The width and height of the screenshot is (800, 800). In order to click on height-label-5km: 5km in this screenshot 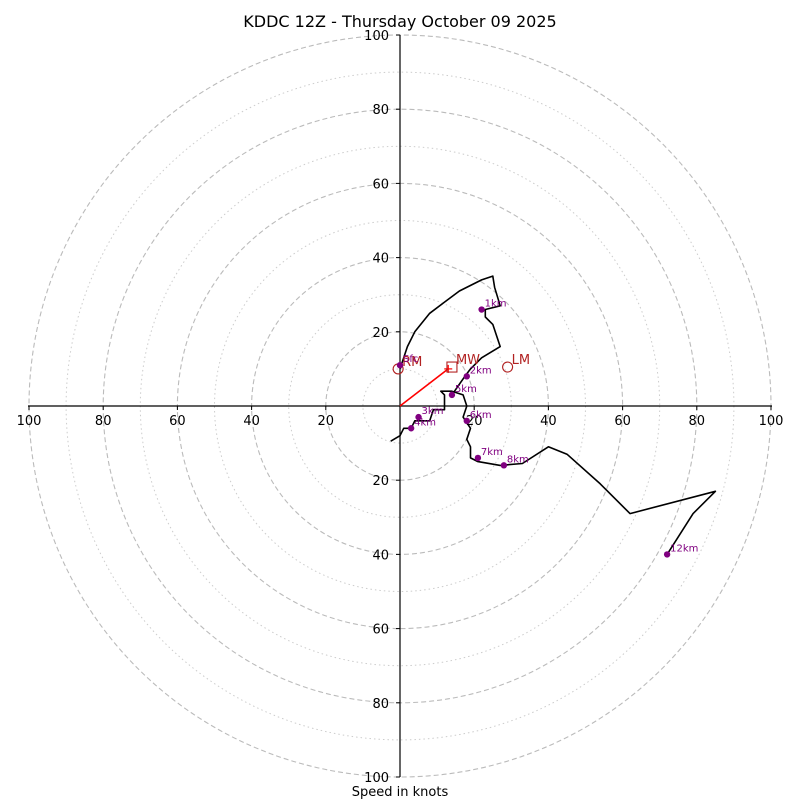, I will do `click(466, 389)`.